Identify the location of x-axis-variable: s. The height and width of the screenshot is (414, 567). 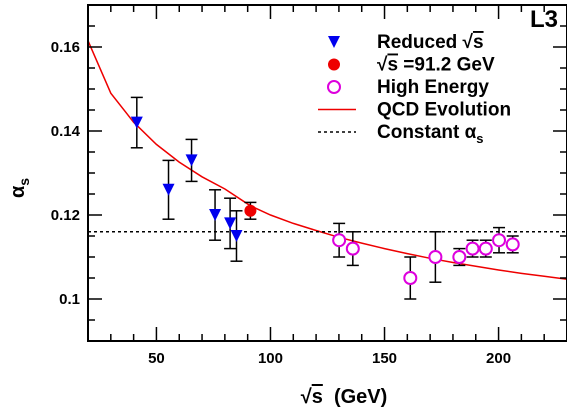
(317, 397).